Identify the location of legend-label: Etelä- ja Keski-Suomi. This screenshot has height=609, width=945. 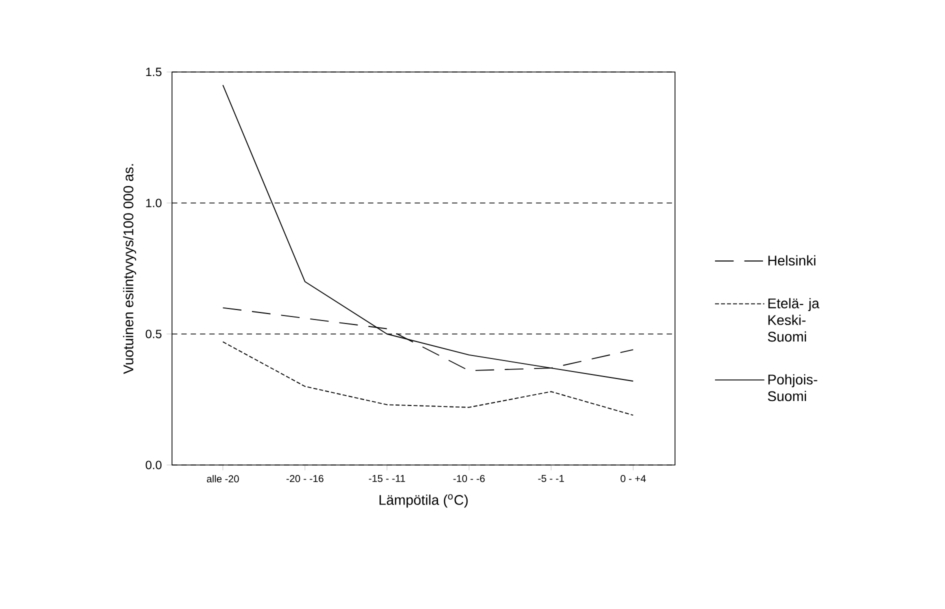
(794, 320).